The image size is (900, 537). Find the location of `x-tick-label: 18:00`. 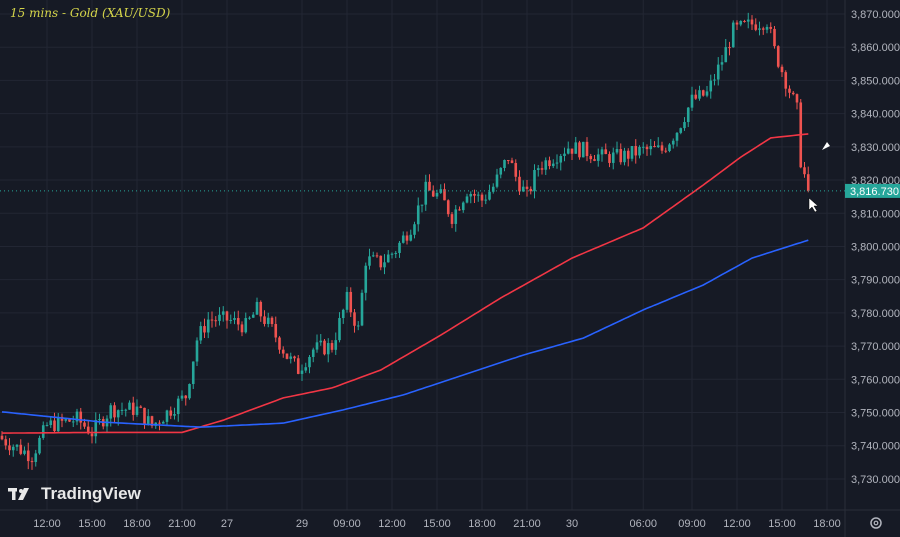

x-tick-label: 18:00 is located at coordinates (482, 524).